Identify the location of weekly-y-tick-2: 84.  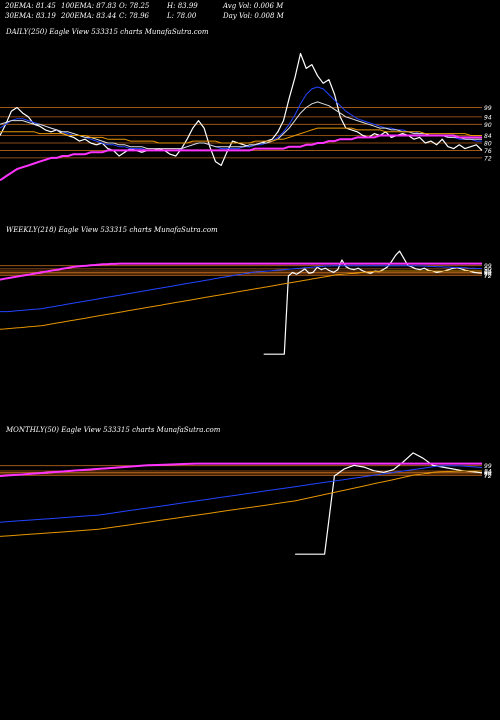
(488, 272).